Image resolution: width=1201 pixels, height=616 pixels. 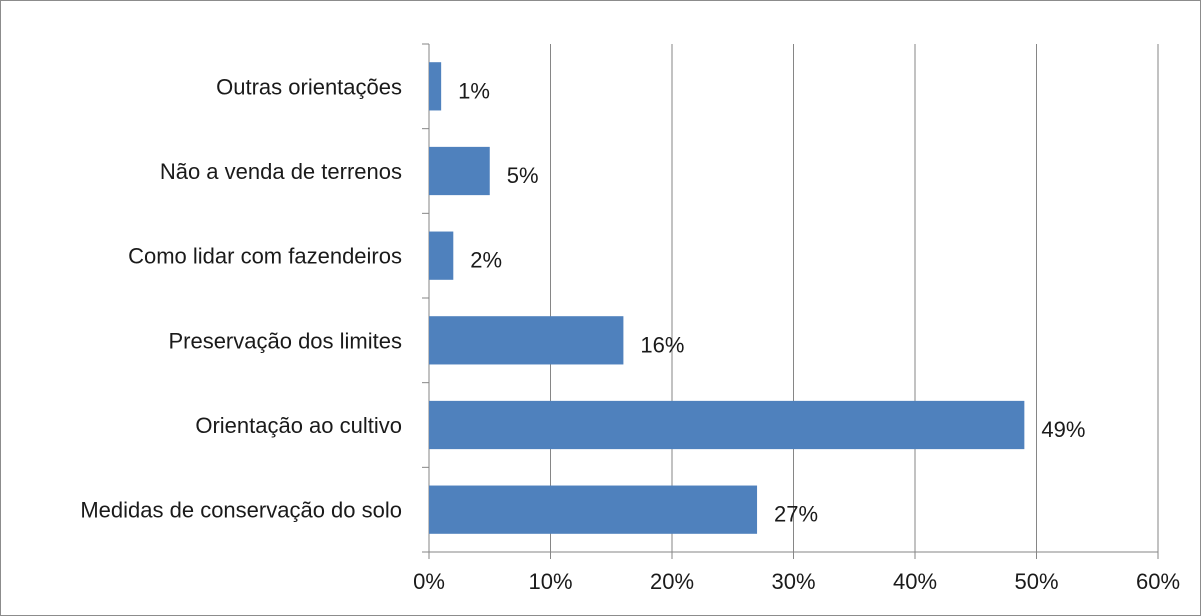 I want to click on data-label: 49%, so click(x=1063, y=429).